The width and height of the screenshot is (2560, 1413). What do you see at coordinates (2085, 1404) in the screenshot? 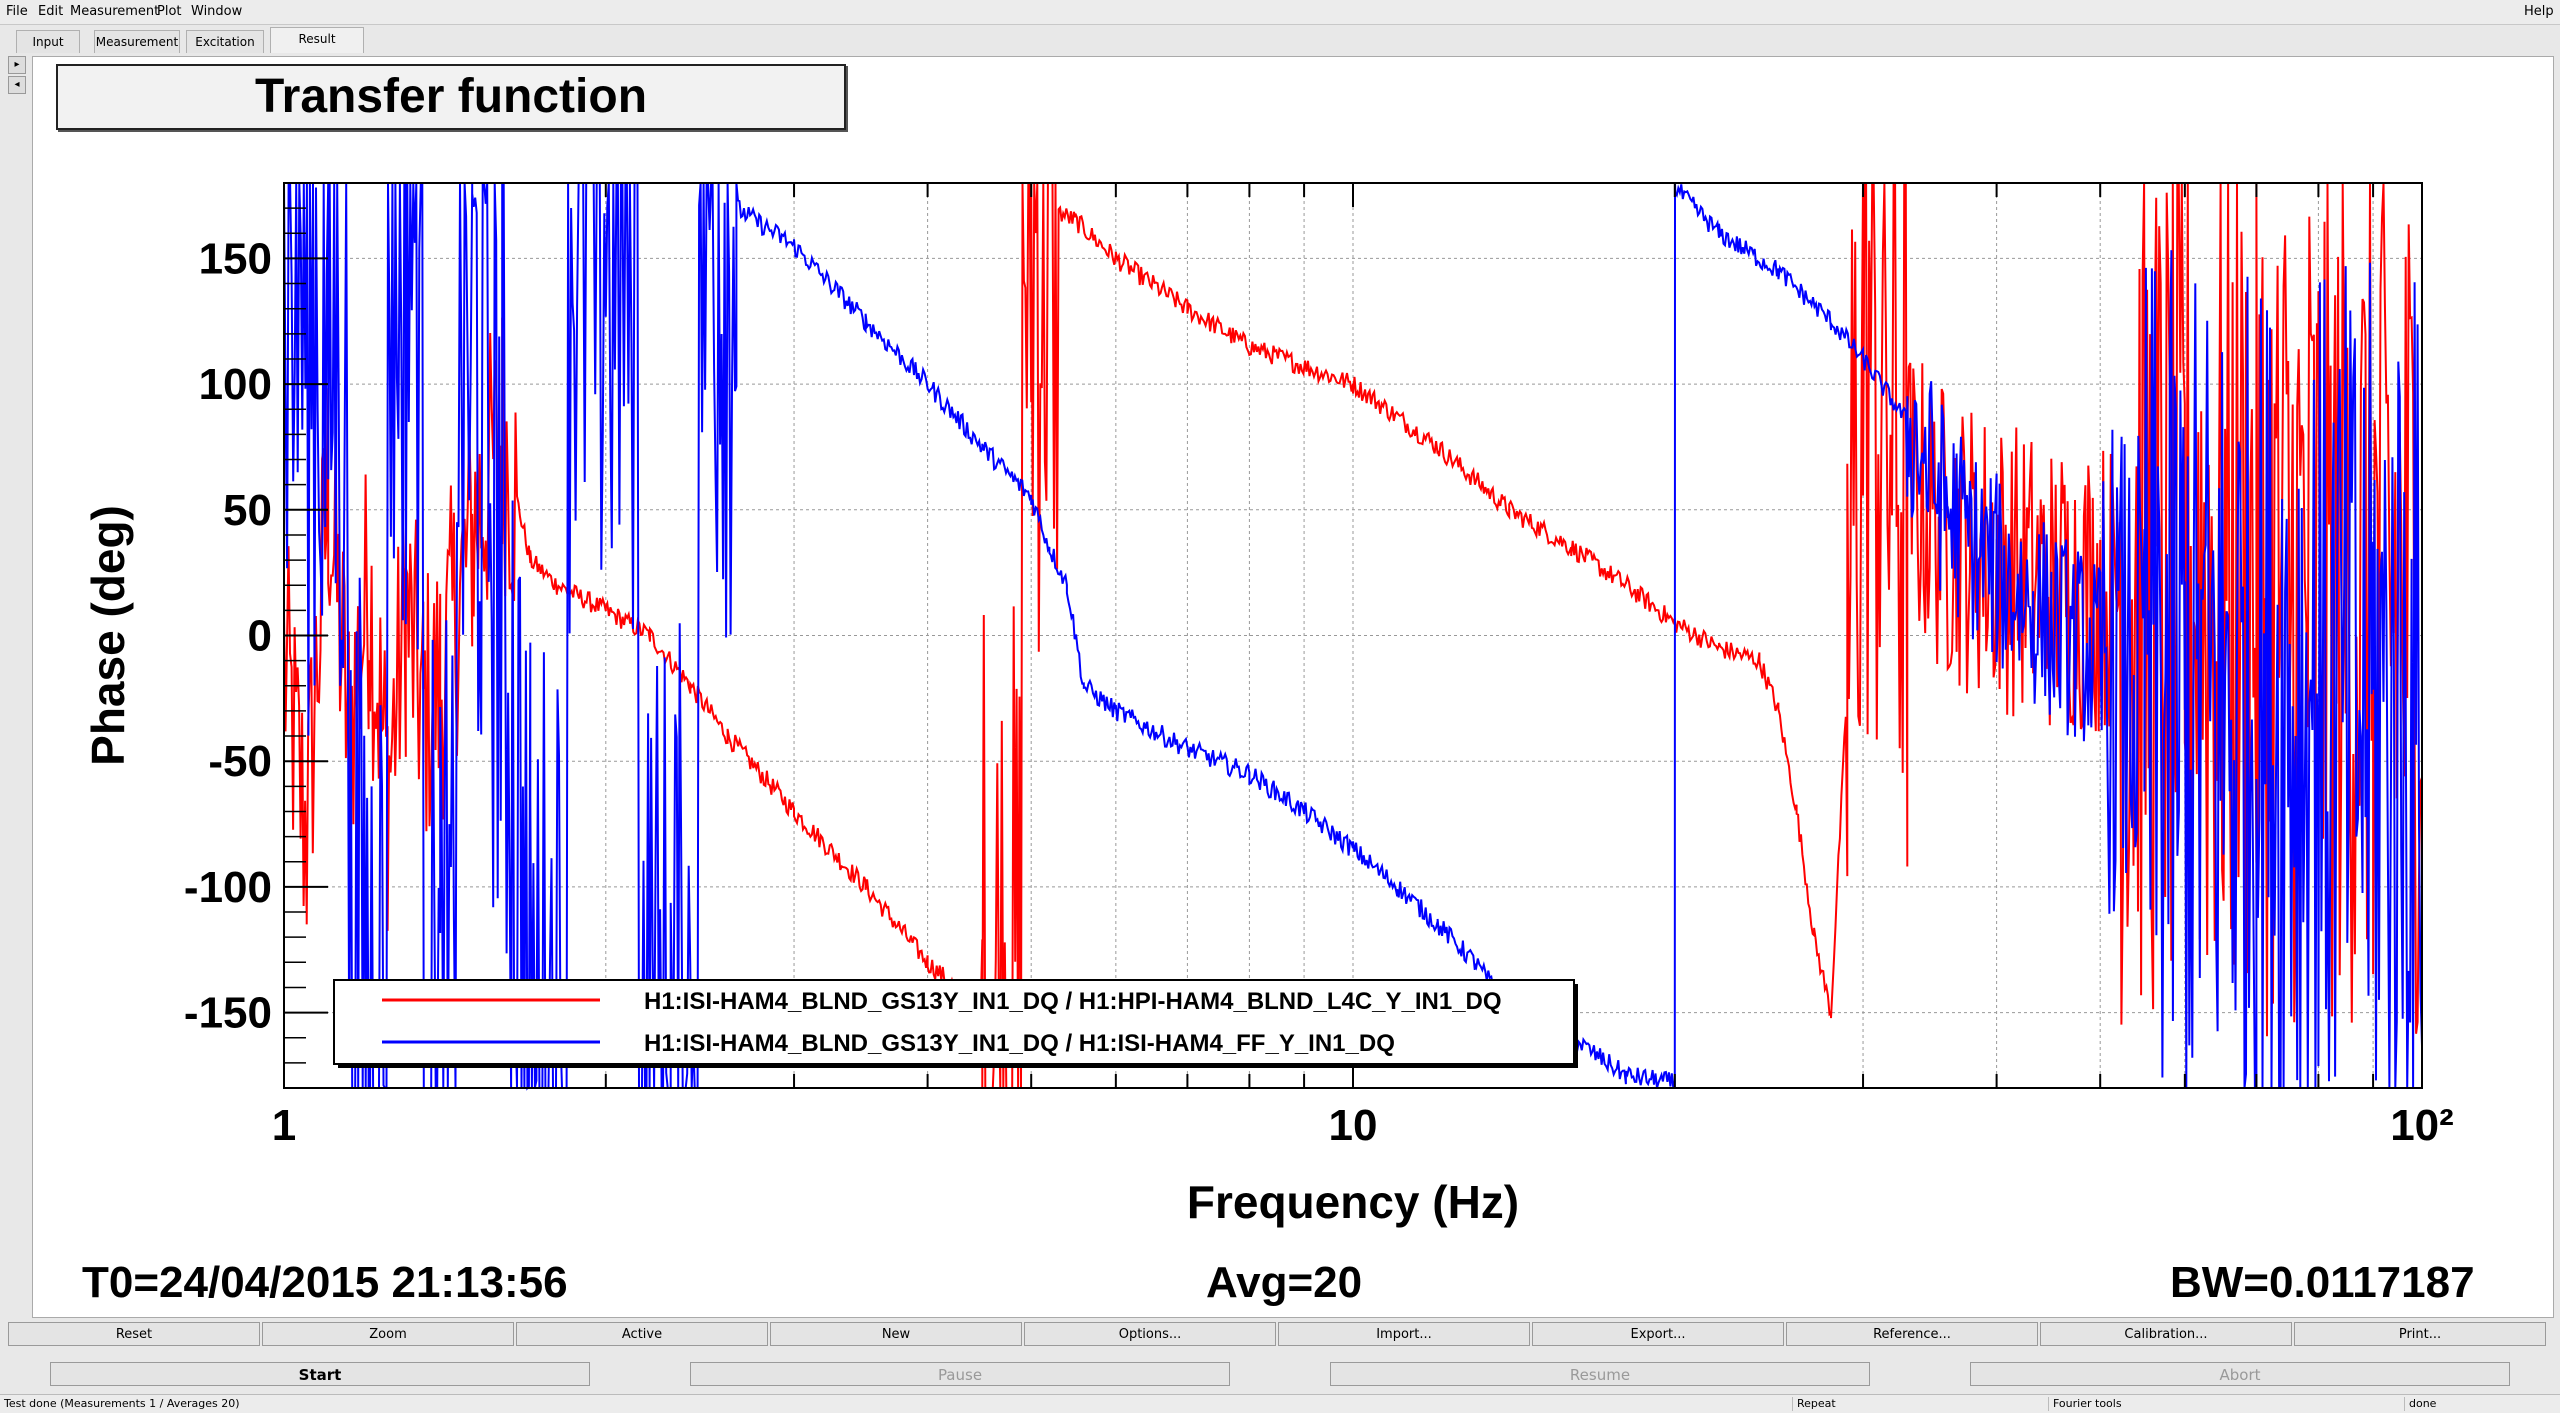
I see `status-tools: Fourier tools` at bounding box center [2085, 1404].